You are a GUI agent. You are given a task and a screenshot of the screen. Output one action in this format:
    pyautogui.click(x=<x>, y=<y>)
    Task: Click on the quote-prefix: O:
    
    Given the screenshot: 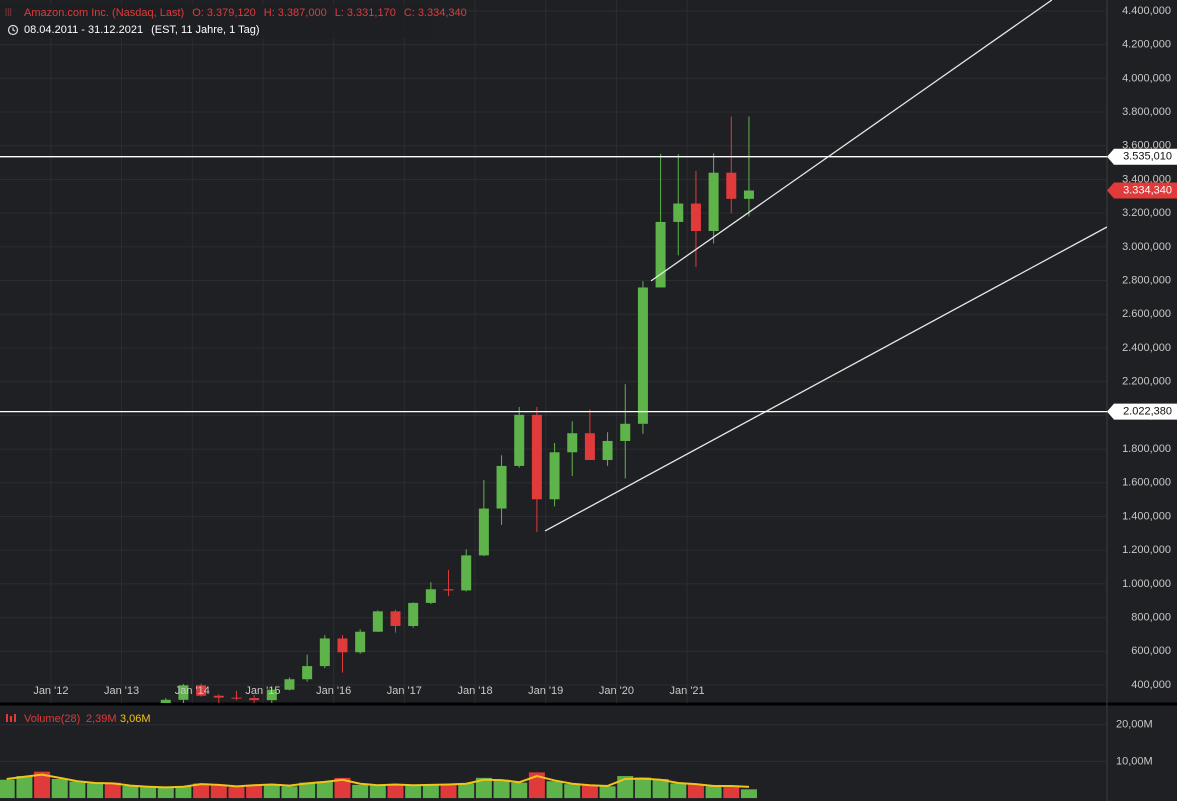 What is the action you would take?
    pyautogui.click(x=198, y=13)
    